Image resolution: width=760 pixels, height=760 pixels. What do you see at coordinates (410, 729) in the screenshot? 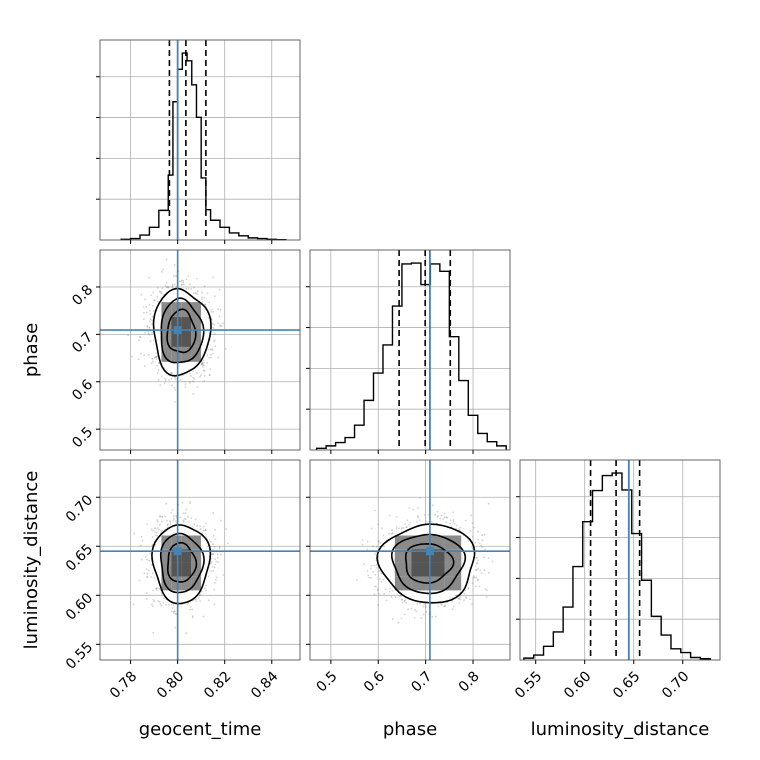
I see `x-axis-label-phase: phase` at bounding box center [410, 729].